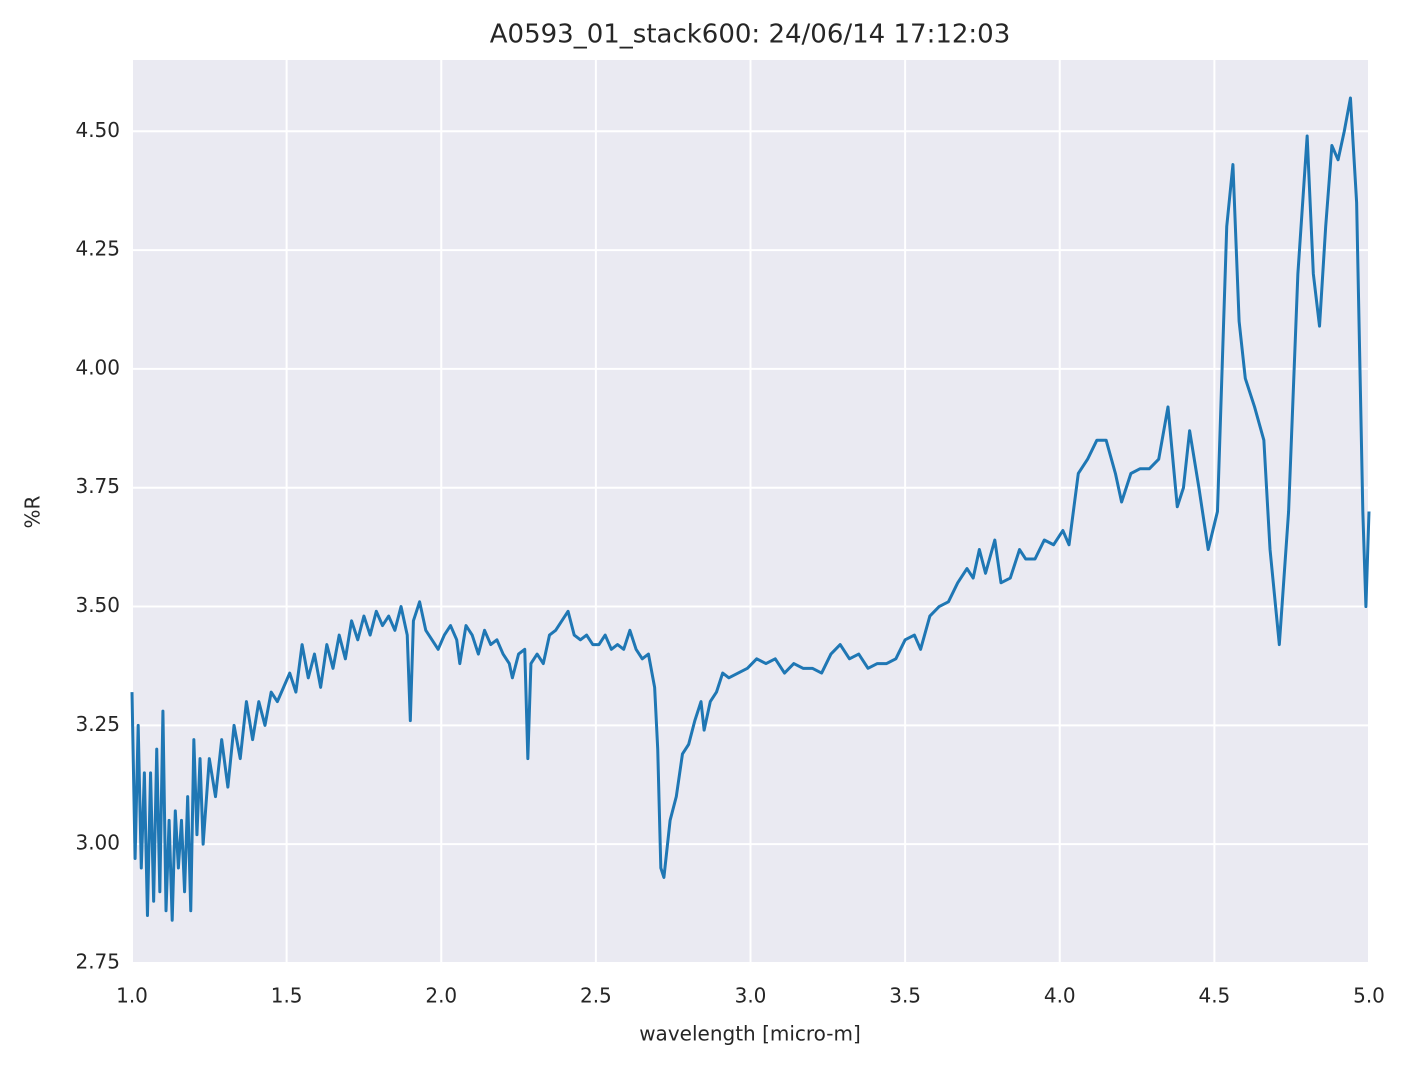 Image resolution: width=1409 pixels, height=1069 pixels. I want to click on x-tick-label: 2.5, so click(596, 996).